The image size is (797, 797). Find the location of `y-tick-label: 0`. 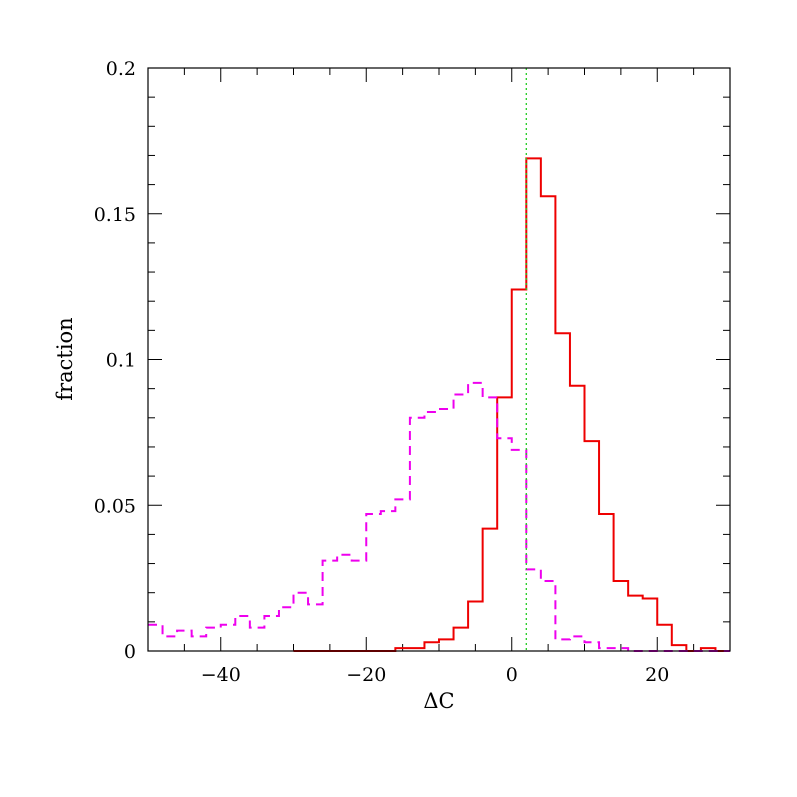

y-tick-label: 0 is located at coordinates (130, 652).